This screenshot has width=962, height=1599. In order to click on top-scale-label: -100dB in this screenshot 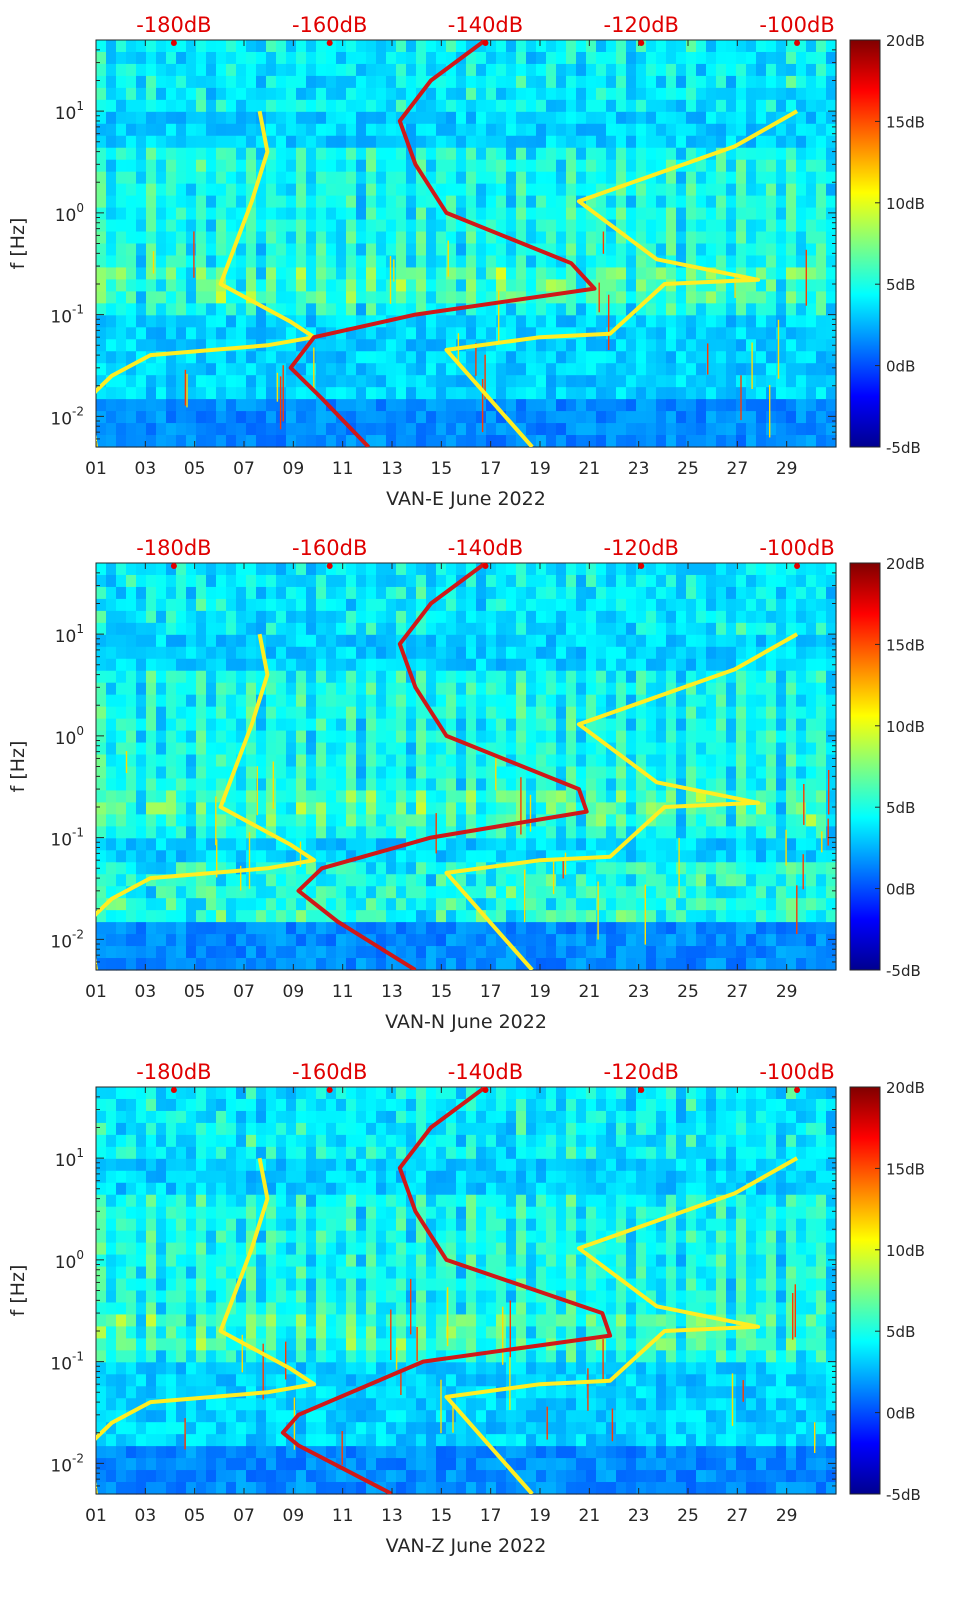, I will do `click(796, 1072)`.